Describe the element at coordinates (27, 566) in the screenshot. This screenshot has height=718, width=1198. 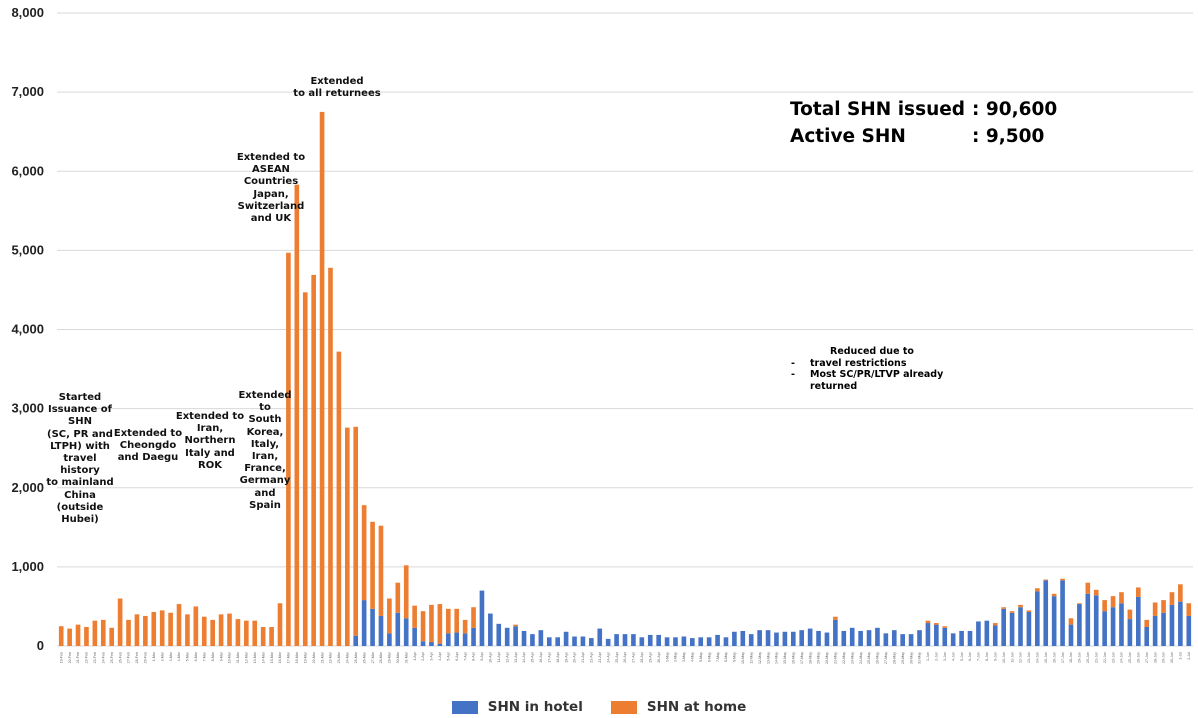
I see `y-tick-label: 1,000` at that location.